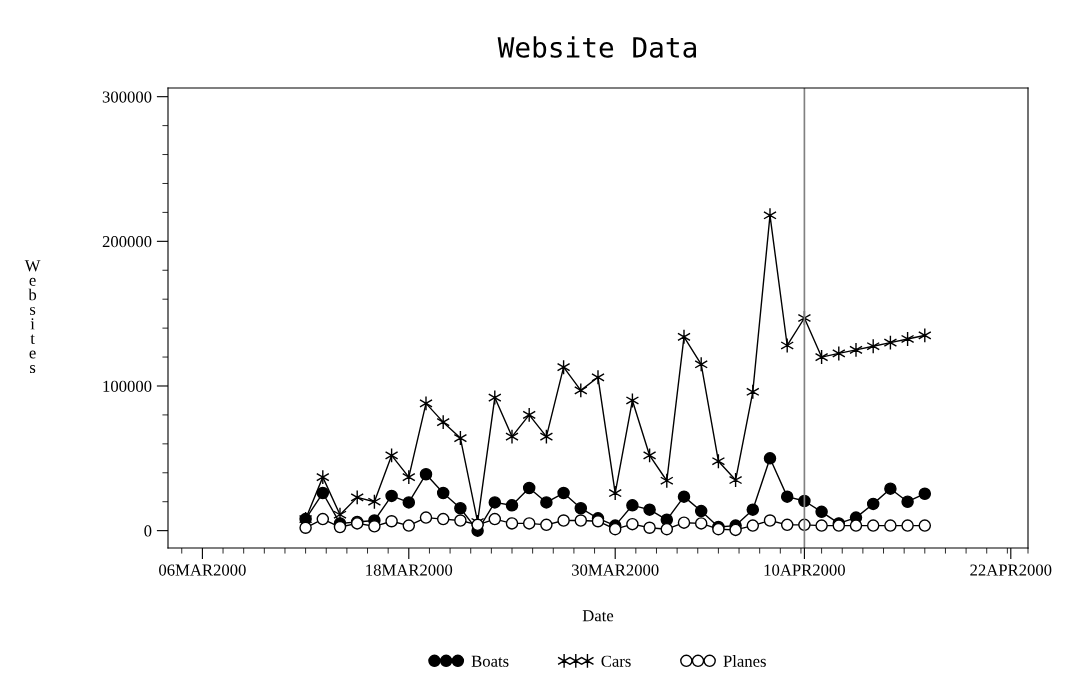 This screenshot has width=1080, height=678. What do you see at coordinates (615, 570) in the screenshot?
I see `x-tick-label: 30MAR2000` at bounding box center [615, 570].